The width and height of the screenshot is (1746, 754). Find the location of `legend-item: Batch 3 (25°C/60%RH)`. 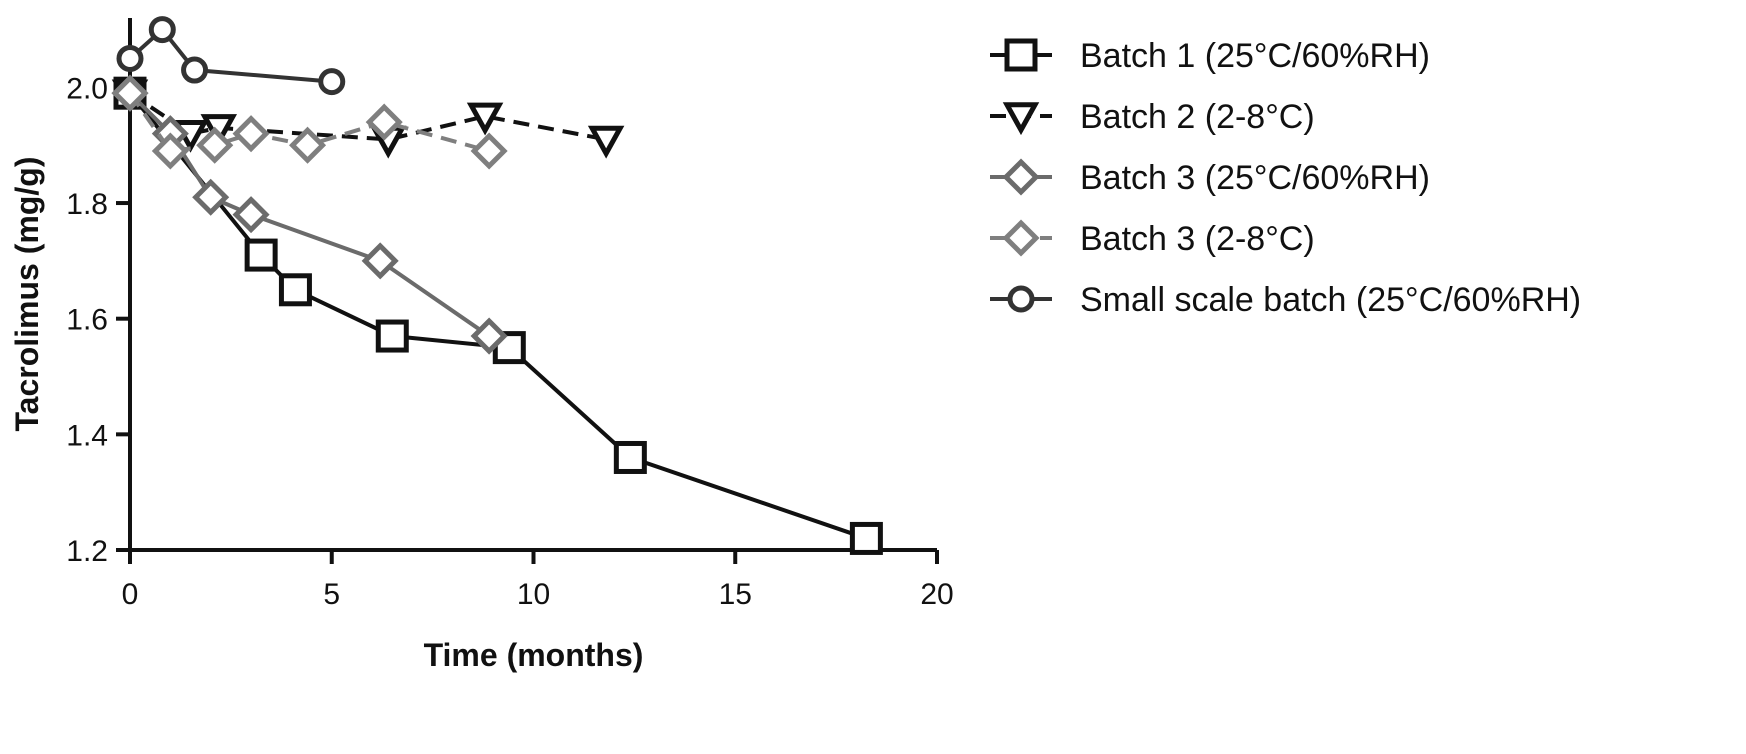

legend-item: Batch 3 (25°C/60%RH) is located at coordinates (1210, 177).